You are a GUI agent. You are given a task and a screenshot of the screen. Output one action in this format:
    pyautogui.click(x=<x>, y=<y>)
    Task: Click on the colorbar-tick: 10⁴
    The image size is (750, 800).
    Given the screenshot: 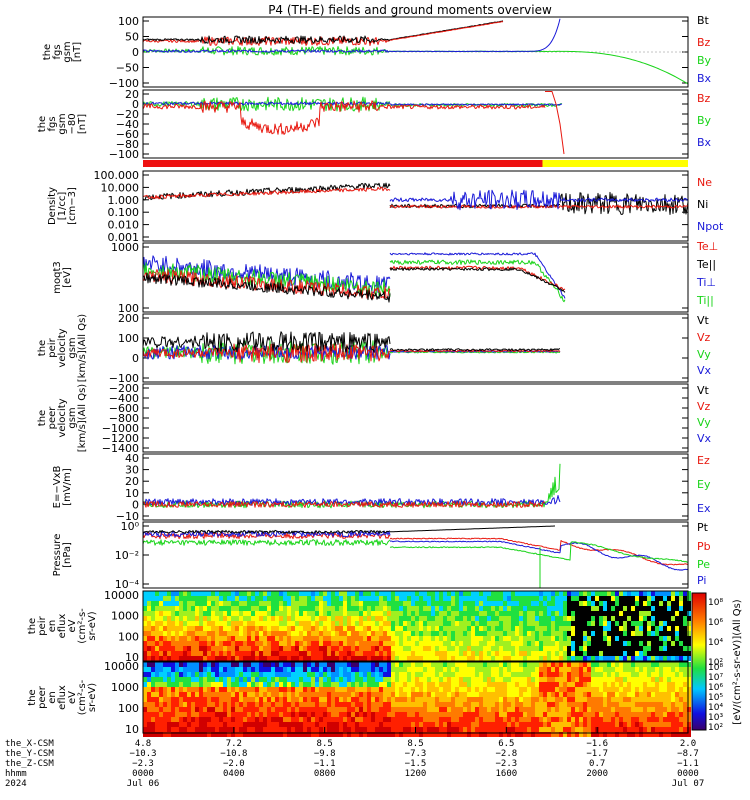 What is the action you would take?
    pyautogui.click(x=715, y=708)
    